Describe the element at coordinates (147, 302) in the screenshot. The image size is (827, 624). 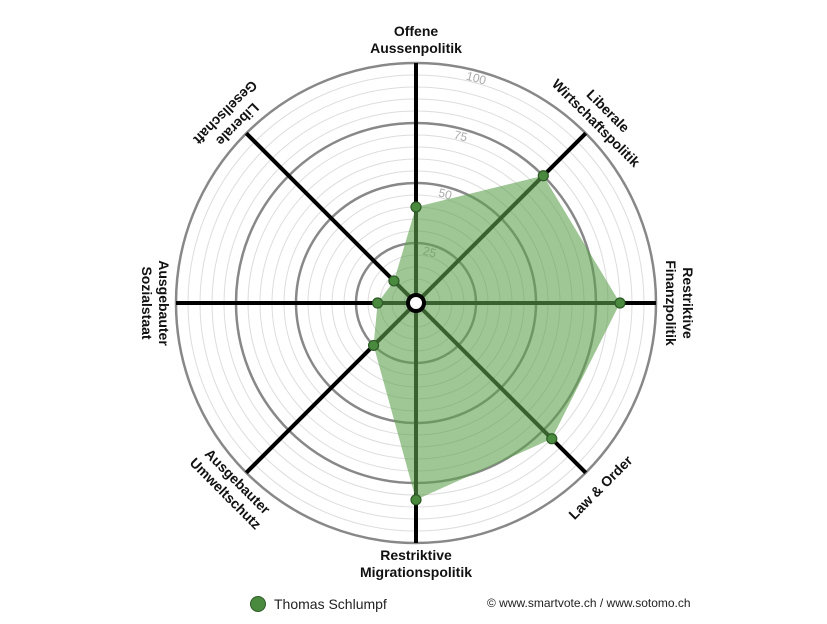
I see `axis-label-line: Sozialstaat` at that location.